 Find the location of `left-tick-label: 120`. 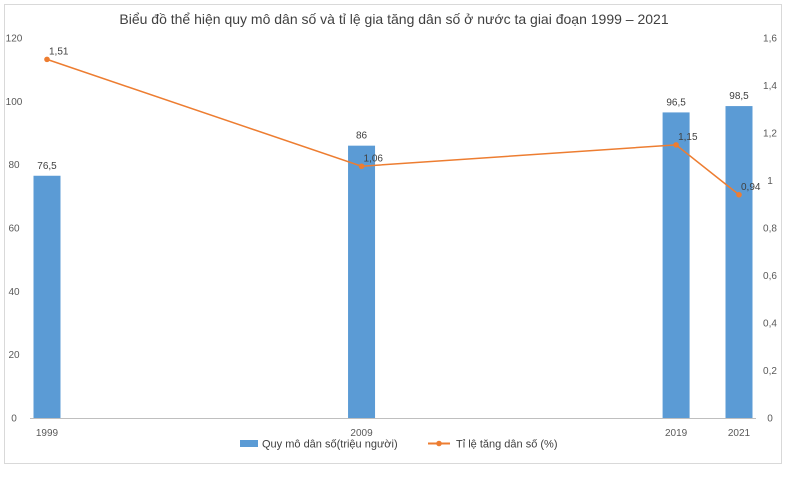

left-tick-label: 120 is located at coordinates (14, 39).